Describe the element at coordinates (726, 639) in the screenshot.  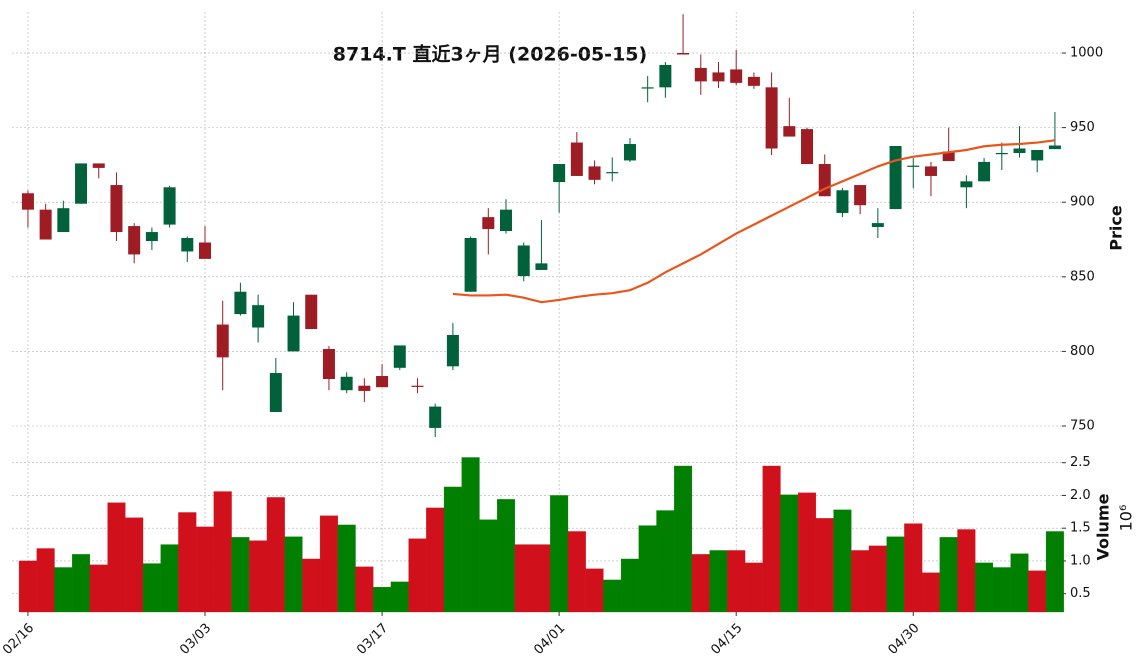
I see `x-tick-label: 04/15` at that location.